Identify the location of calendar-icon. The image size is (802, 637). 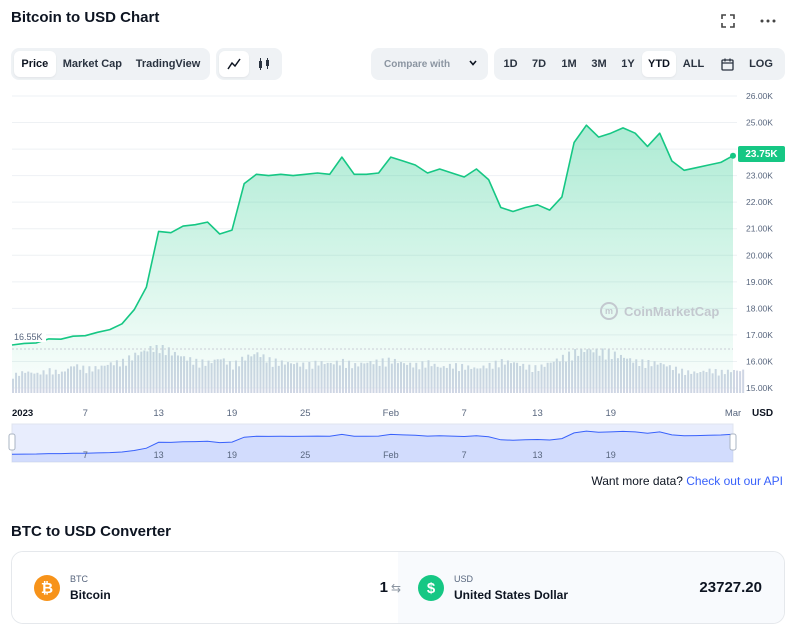
(727, 64).